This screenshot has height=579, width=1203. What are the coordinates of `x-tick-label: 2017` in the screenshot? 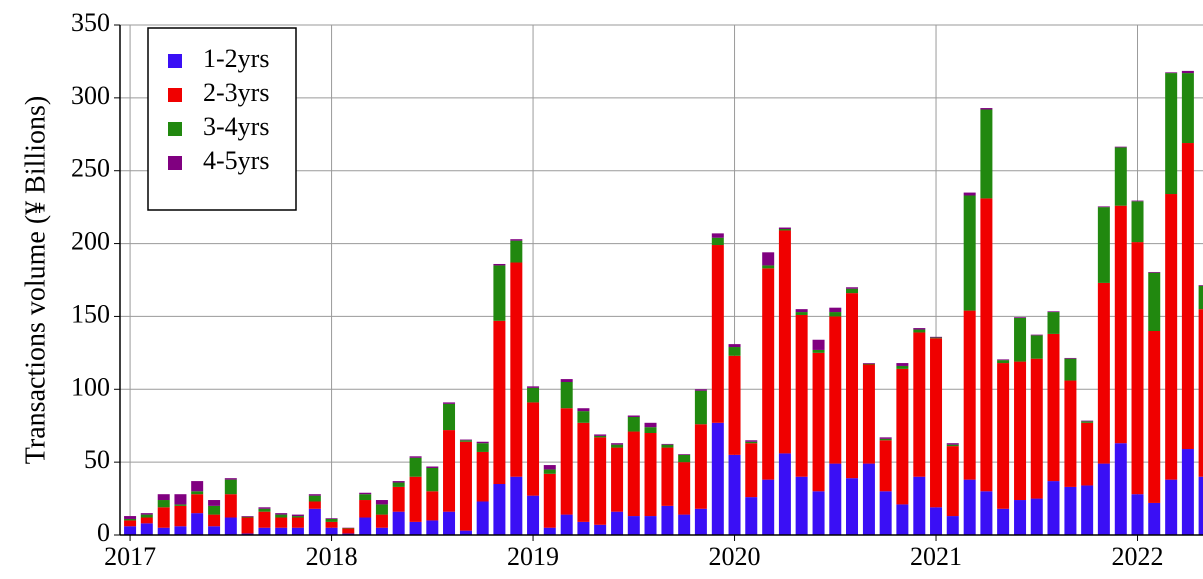 It's located at (130, 556).